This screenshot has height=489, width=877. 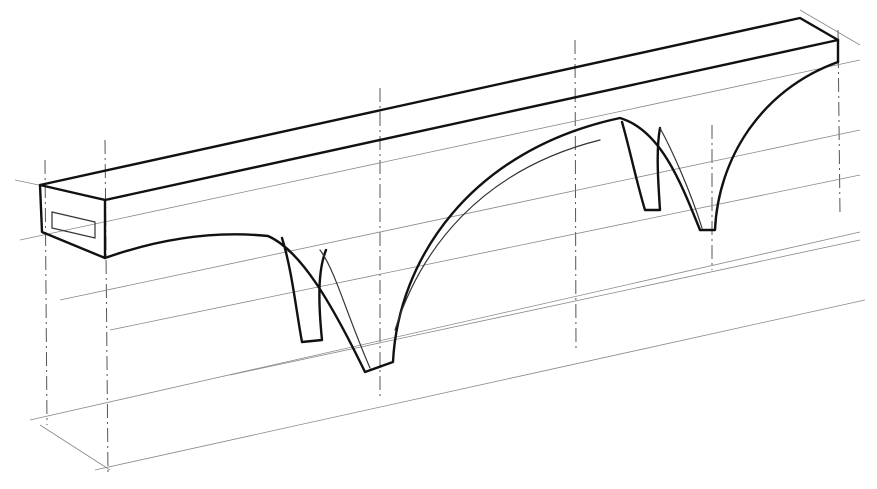 I want to click on deck-end-recess, so click(x=73, y=225).